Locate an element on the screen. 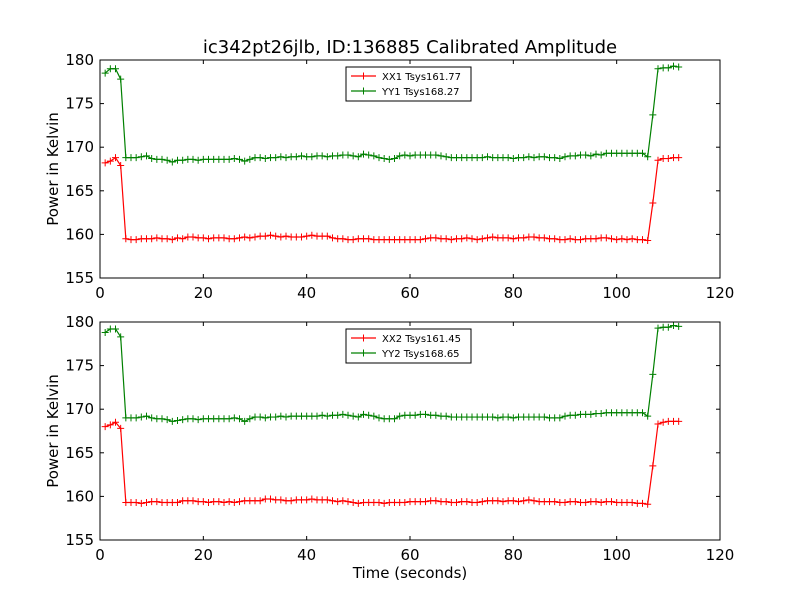 This screenshot has height=600, width=800. panel1-y-tick-label: 165 is located at coordinates (79, 191).